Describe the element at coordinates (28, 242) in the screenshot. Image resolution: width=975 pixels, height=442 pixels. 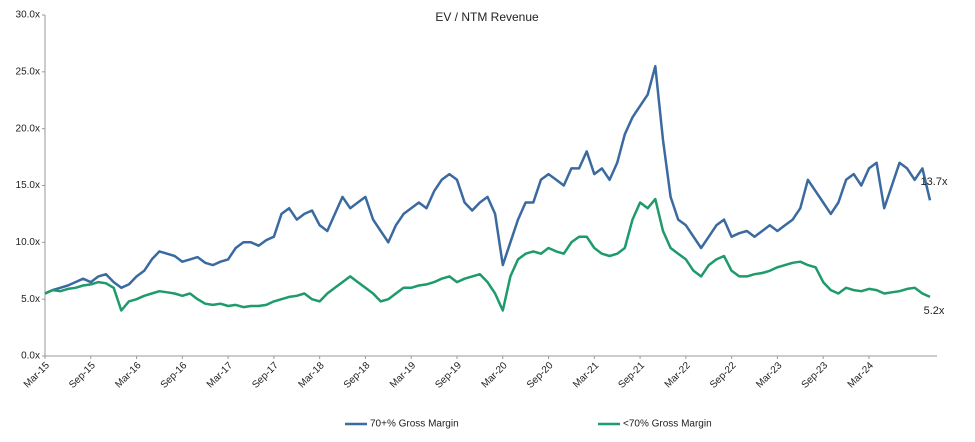
I see `y-tick-label: 10.0x` at that location.